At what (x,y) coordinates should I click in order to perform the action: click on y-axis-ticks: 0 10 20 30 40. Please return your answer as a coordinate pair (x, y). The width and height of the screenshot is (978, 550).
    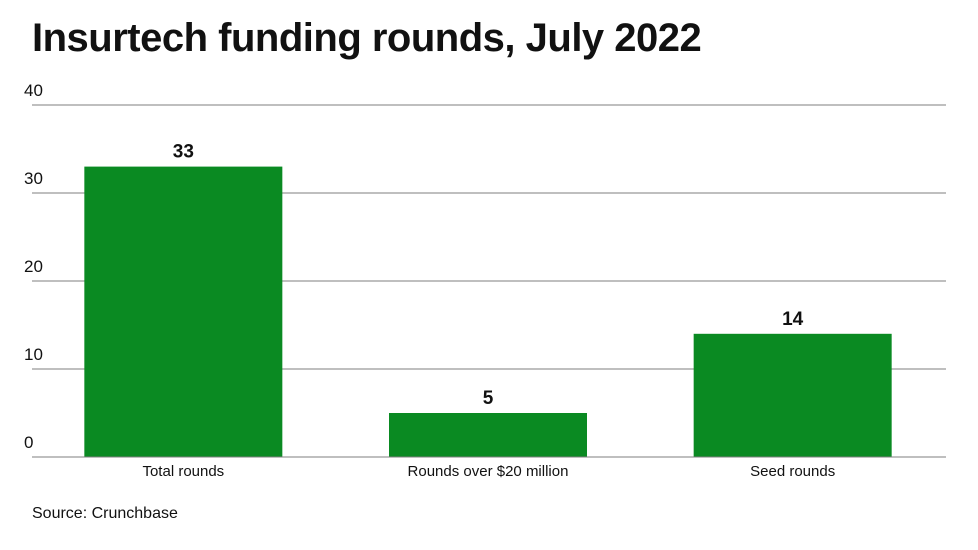
    Looking at the image, I should click on (33, 266).